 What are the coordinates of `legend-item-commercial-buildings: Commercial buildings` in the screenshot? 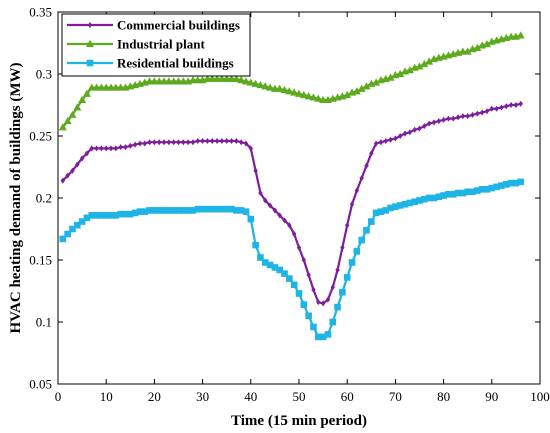 It's located at (153, 25).